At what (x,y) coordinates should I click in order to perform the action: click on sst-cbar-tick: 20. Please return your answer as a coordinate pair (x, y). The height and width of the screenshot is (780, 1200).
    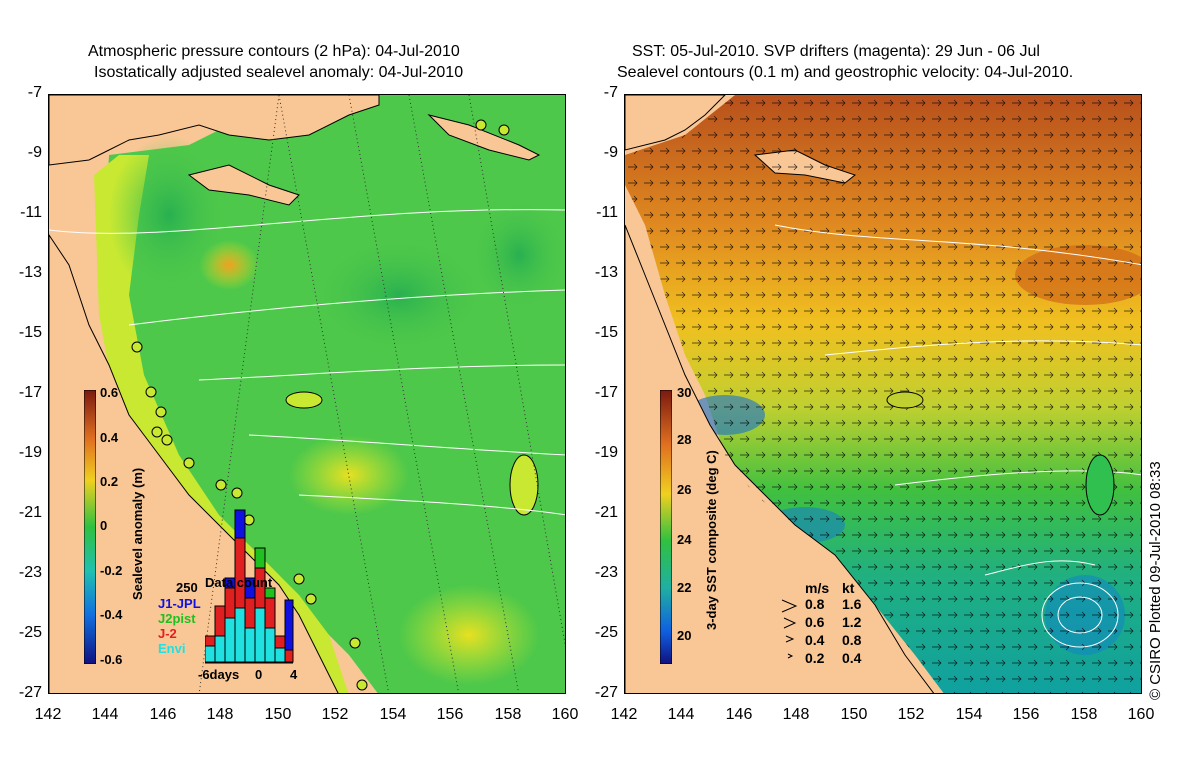
    Looking at the image, I should click on (684, 635).